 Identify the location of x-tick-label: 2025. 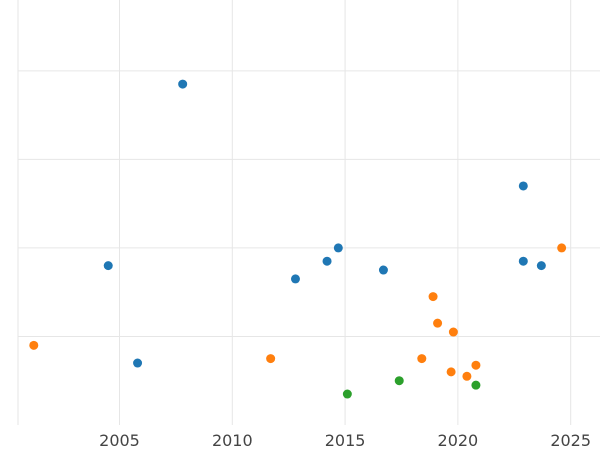
(570, 440).